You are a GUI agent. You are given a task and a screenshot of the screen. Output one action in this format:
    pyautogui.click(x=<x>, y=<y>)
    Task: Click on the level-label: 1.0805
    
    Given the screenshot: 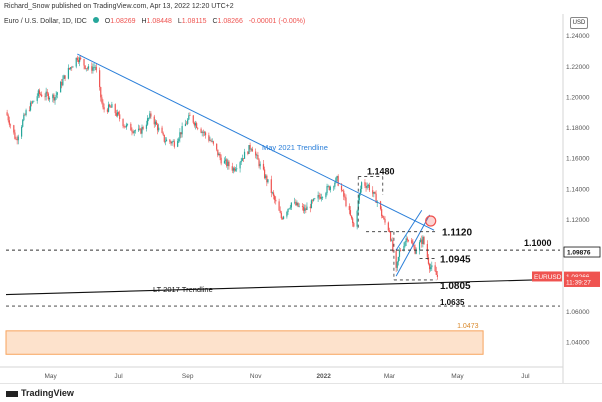 What is the action you would take?
    pyautogui.click(x=455, y=286)
    